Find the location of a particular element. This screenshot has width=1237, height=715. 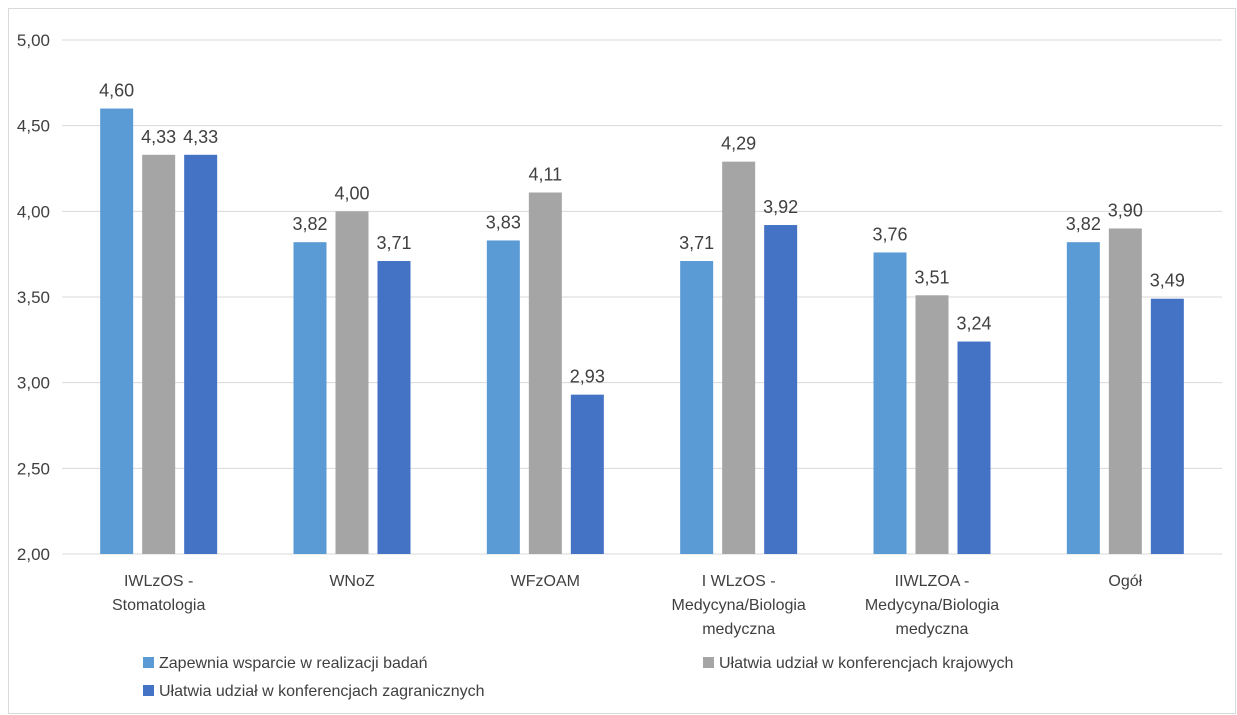

data-label: 3,24 is located at coordinates (973, 324).